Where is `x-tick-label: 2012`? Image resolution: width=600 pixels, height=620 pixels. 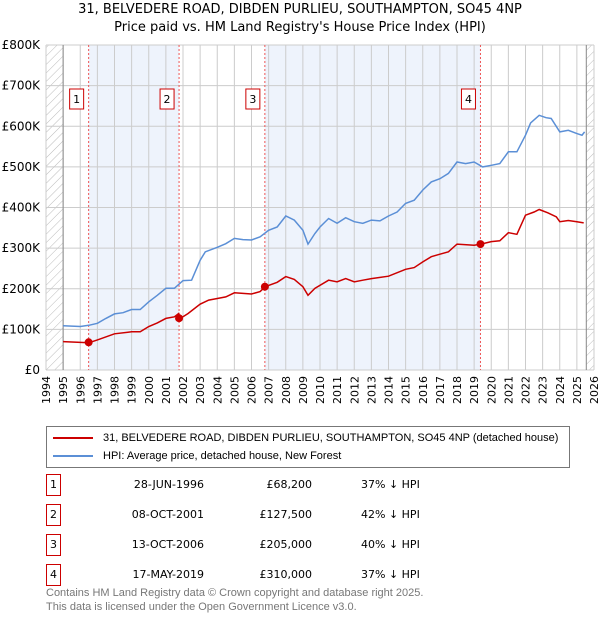
x-tick-label: 2012 is located at coordinates (354, 390).